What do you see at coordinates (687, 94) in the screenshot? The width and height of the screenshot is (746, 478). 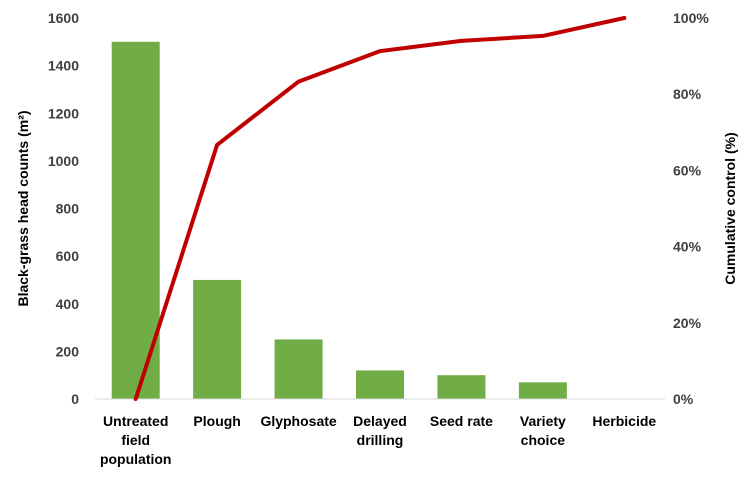 I see `y2-tick-label: 80%` at bounding box center [687, 94].